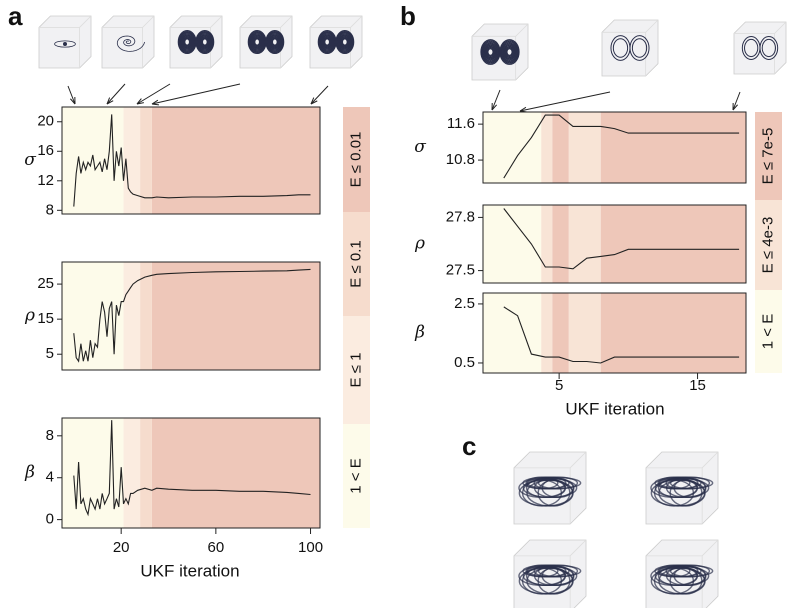  I want to click on x-tick-label: 15, so click(697, 385).